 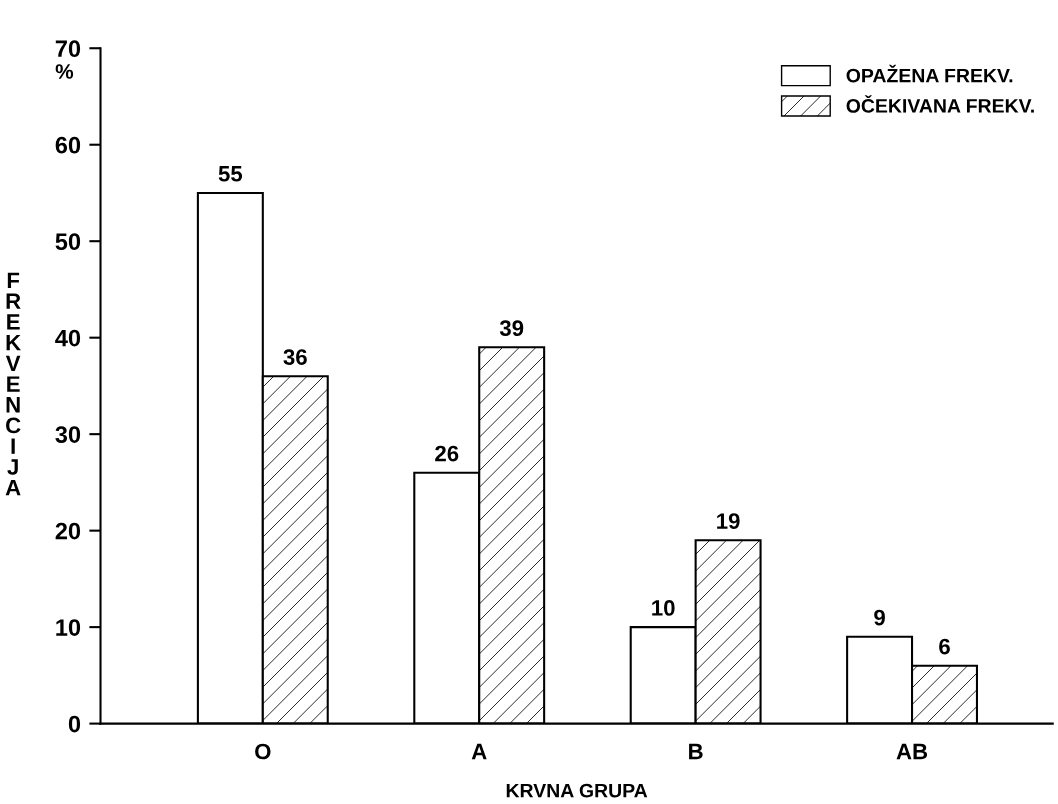 What do you see at coordinates (929, 73) in the screenshot?
I see `legend-label: OPAŽENA FREKV.` at bounding box center [929, 73].